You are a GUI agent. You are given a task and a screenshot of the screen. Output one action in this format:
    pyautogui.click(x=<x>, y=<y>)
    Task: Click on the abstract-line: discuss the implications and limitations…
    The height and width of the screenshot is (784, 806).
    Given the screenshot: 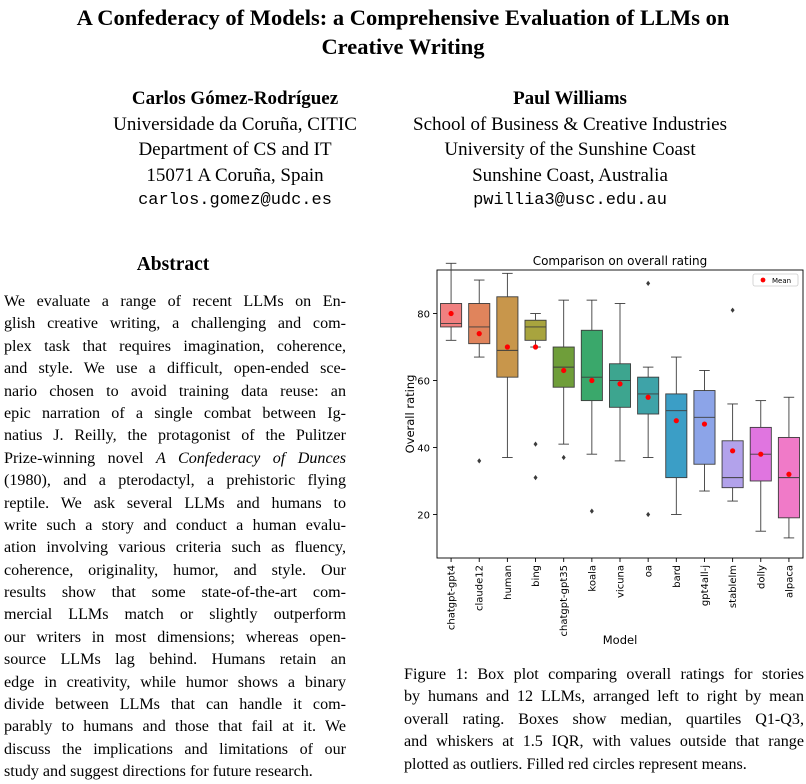 What is the action you would take?
    pyautogui.click(x=175, y=749)
    